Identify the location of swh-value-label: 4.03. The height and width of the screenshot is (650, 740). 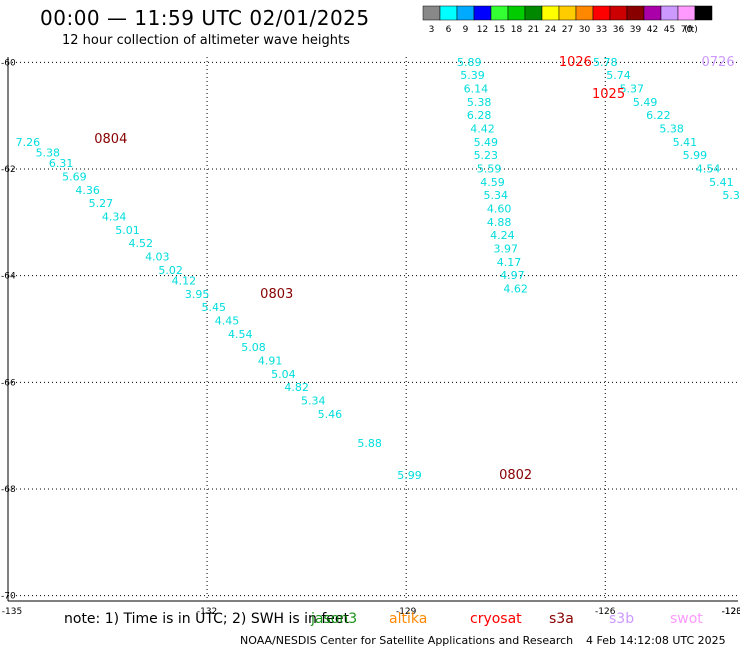
(157, 257).